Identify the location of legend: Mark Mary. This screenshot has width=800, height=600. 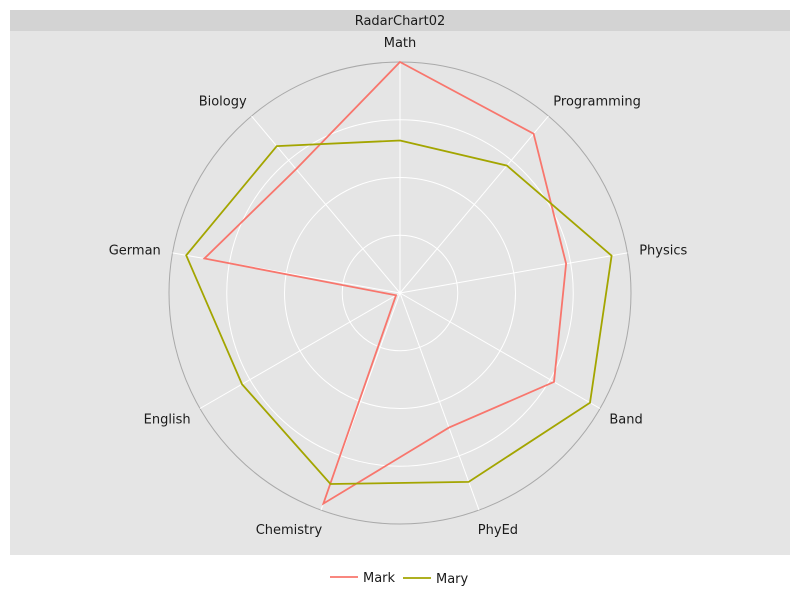
(399, 579).